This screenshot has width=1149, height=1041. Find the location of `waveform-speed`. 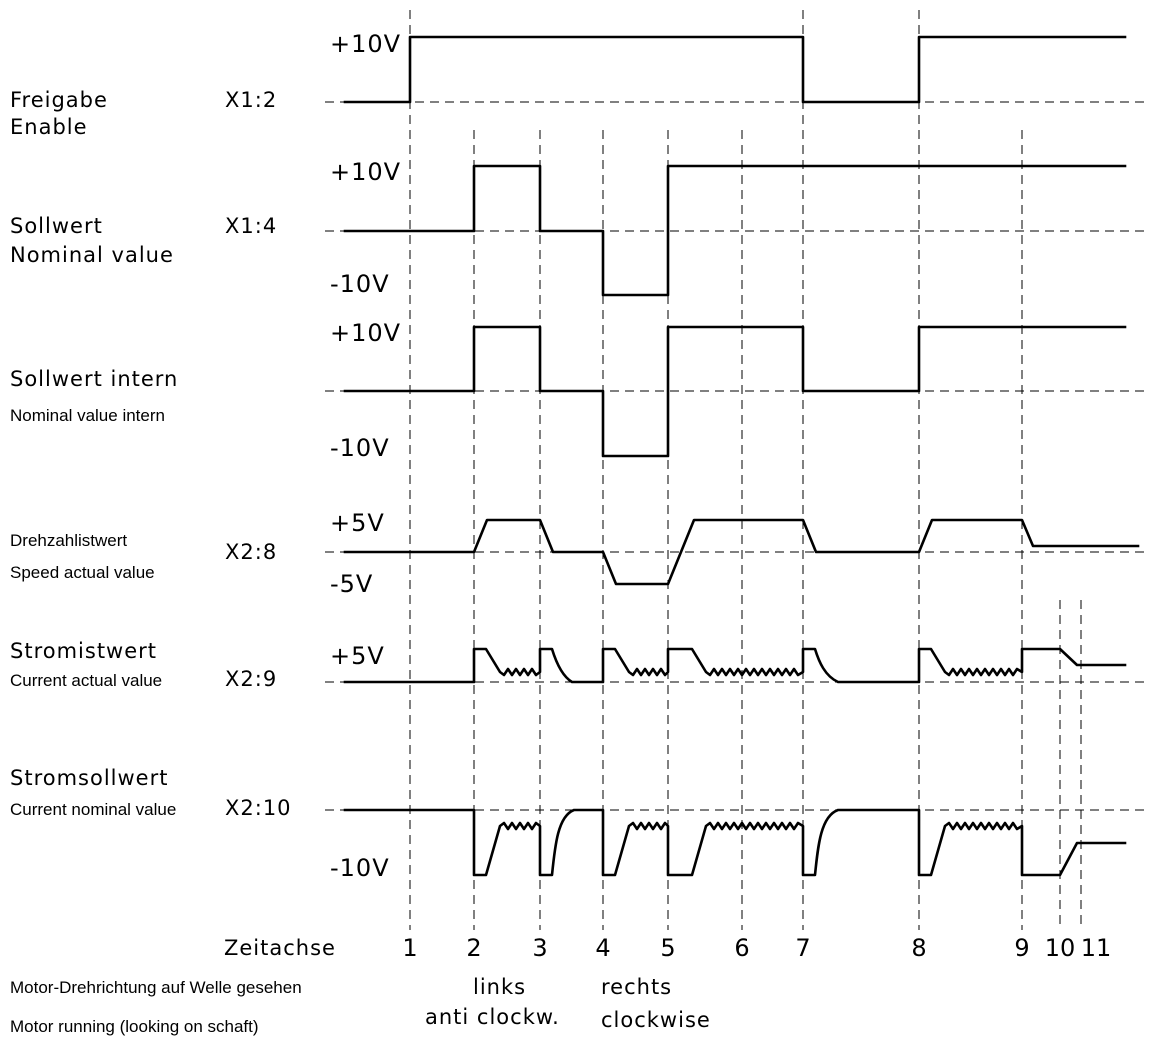

waveform-speed is located at coordinates (741, 552).